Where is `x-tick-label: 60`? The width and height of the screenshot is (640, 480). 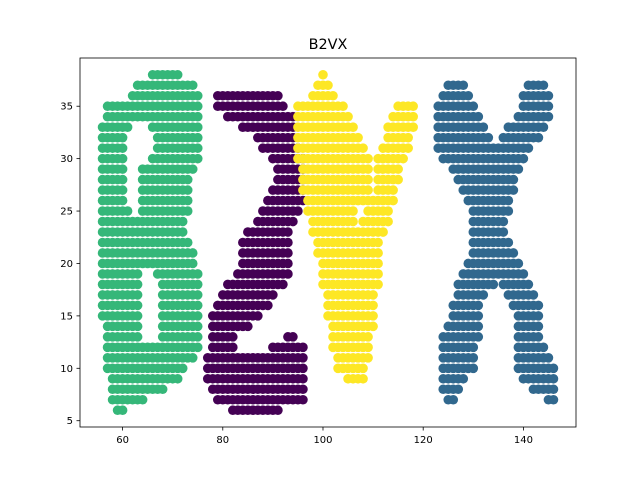
x-tick-label: 60 is located at coordinates (122, 440).